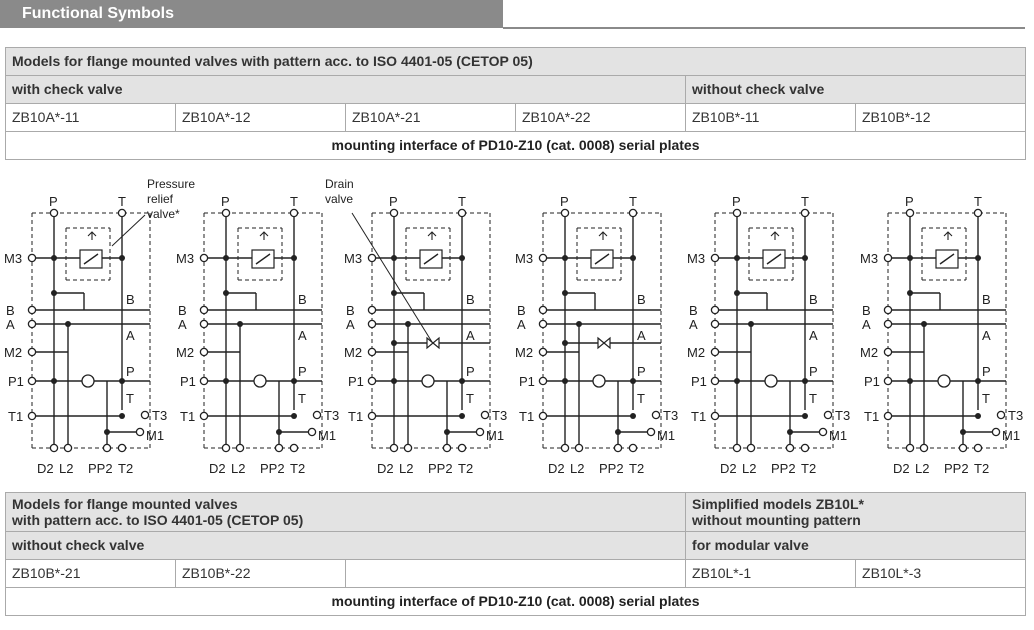 The image size is (1034, 630). I want to click on callout-drain-text: Drain, so click(339, 184).